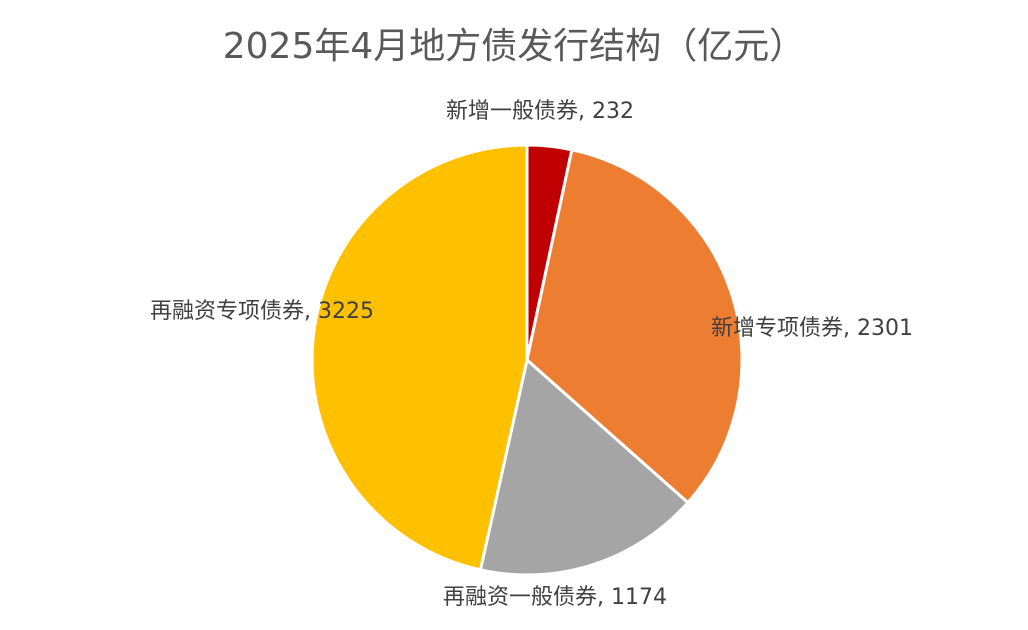 The width and height of the screenshot is (1028, 630). What do you see at coordinates (540, 111) in the screenshot?
I see `data-label: 新增一般债券, 232` at bounding box center [540, 111].